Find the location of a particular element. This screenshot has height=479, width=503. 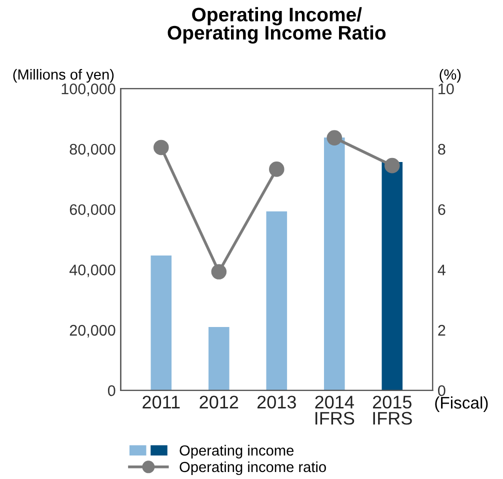

y-tick-label: 40,000 is located at coordinates (92, 271).